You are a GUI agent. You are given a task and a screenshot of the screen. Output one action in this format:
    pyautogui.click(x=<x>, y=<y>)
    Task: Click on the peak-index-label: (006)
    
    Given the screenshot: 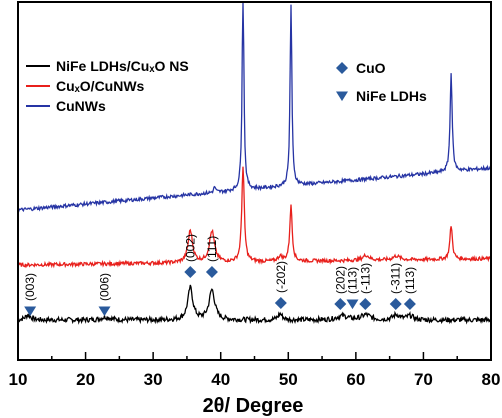 What is the action you would take?
    pyautogui.click(x=104, y=287)
    